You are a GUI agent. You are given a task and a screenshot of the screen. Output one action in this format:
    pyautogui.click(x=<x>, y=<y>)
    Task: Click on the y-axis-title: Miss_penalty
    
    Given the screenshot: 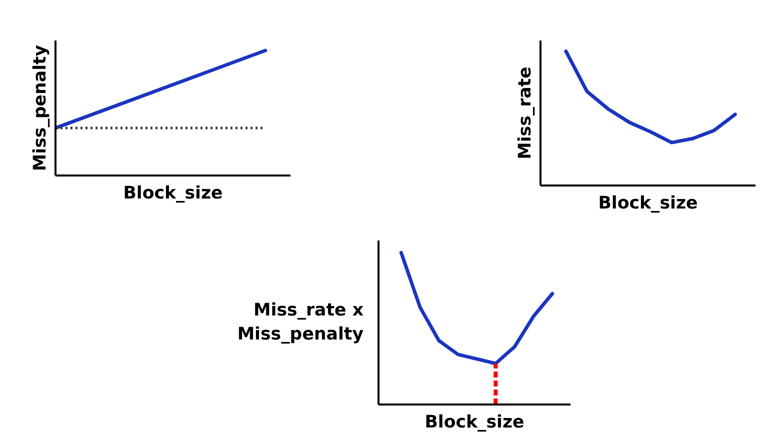 What is the action you would take?
    pyautogui.click(x=40, y=108)
    